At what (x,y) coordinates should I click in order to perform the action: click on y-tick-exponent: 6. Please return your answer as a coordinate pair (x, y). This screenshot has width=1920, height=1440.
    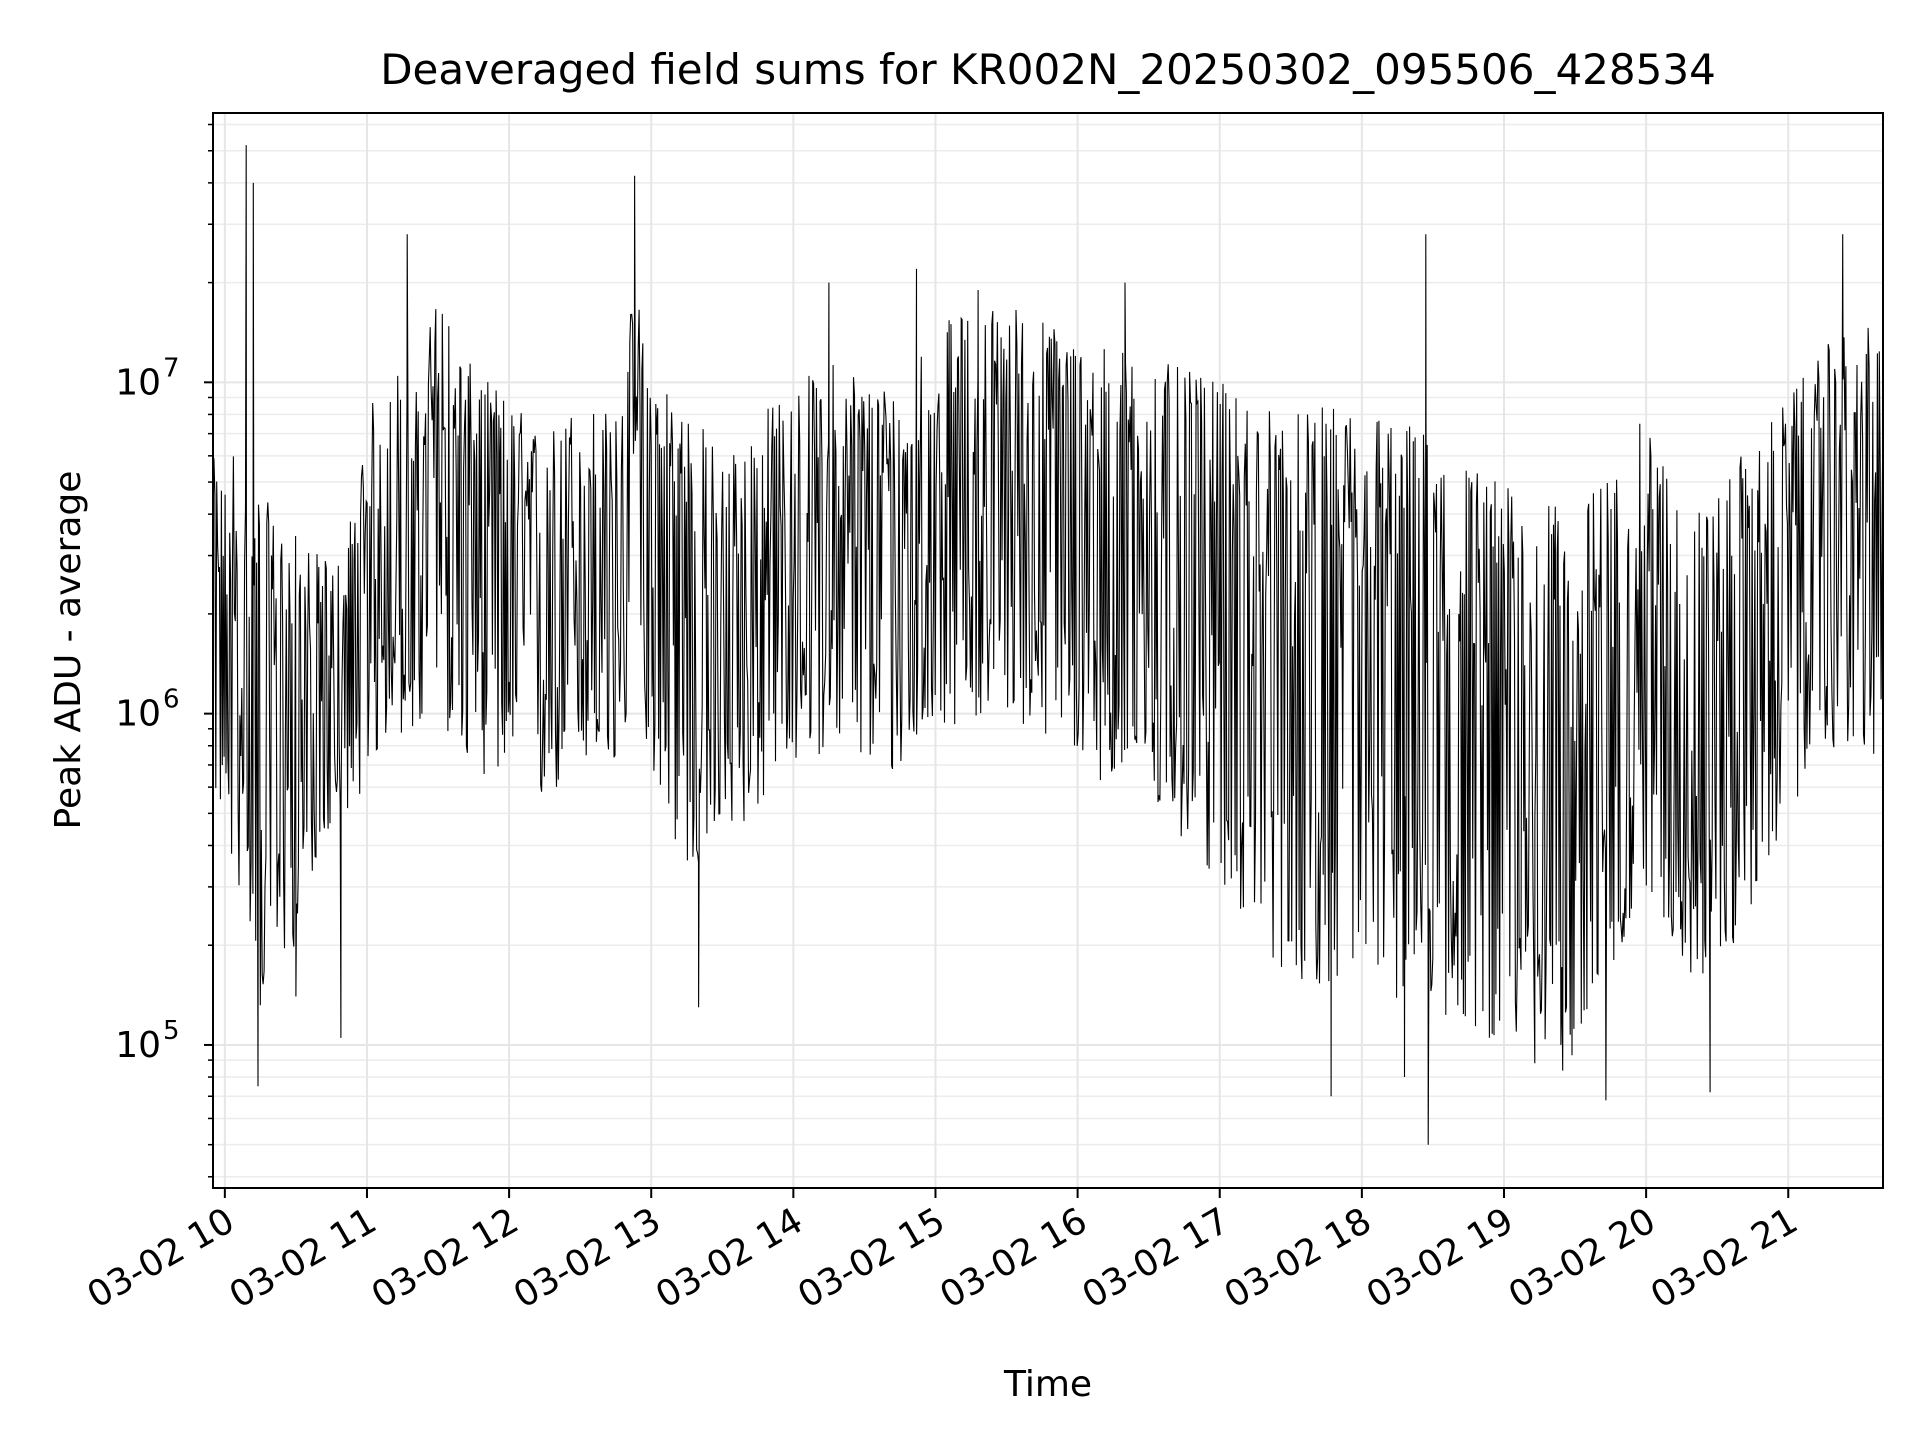
    Looking at the image, I should click on (171, 700).